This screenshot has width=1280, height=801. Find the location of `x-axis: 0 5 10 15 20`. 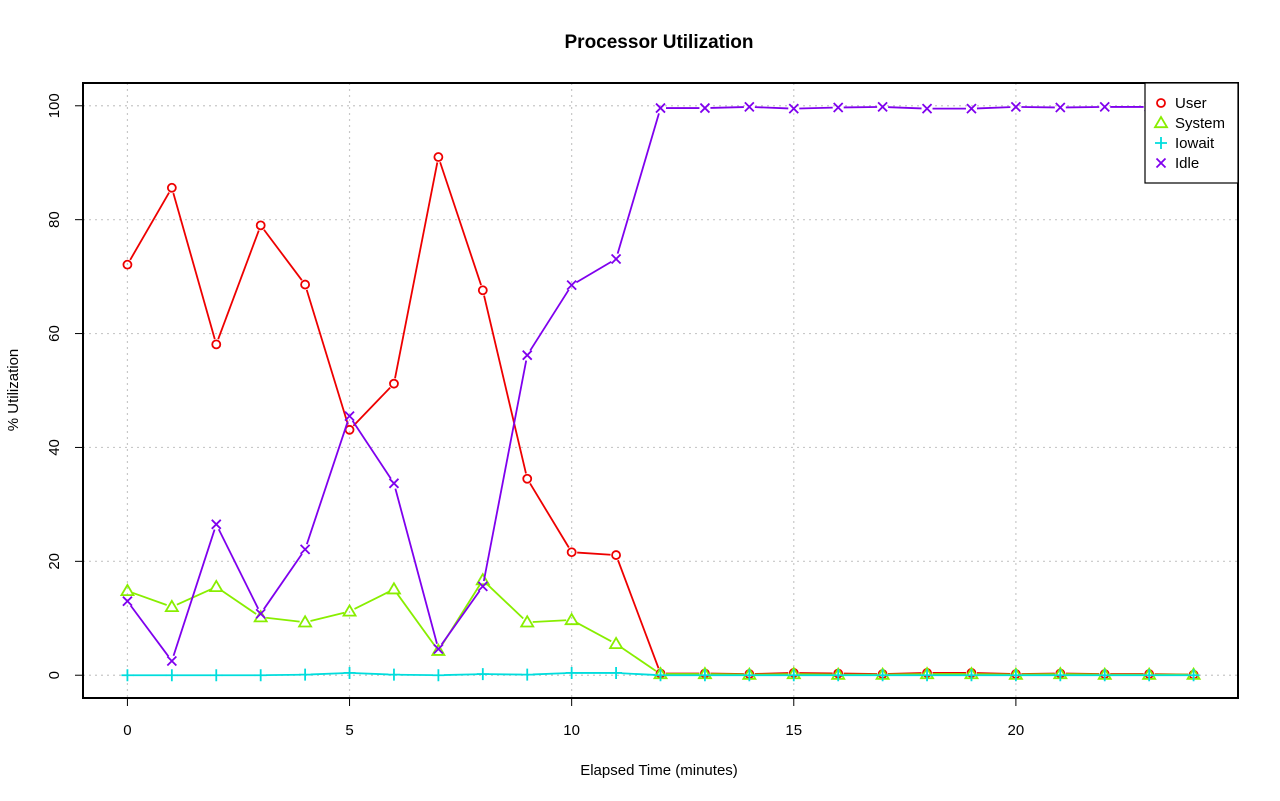

x-axis: 0 5 10 15 20 is located at coordinates (573, 718).